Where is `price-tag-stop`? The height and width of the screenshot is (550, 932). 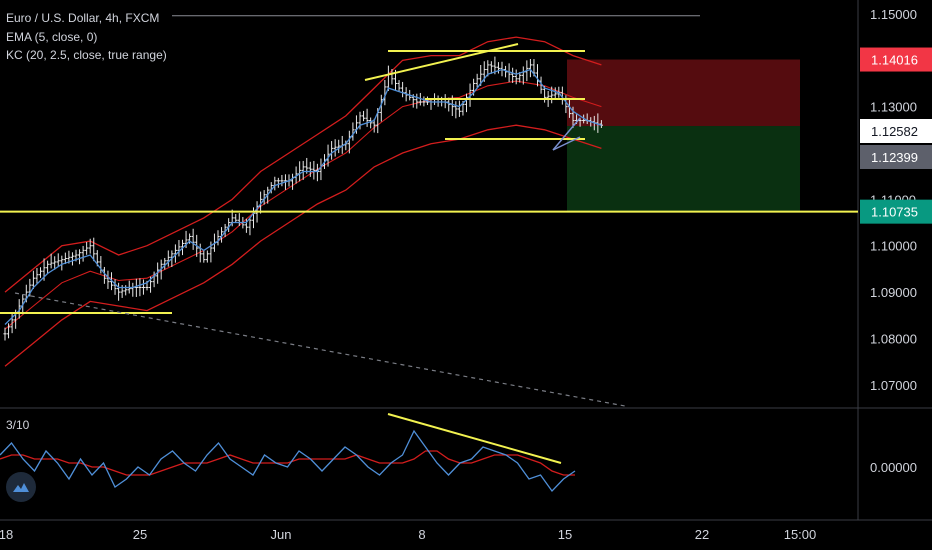 price-tag-stop is located at coordinates (896, 59).